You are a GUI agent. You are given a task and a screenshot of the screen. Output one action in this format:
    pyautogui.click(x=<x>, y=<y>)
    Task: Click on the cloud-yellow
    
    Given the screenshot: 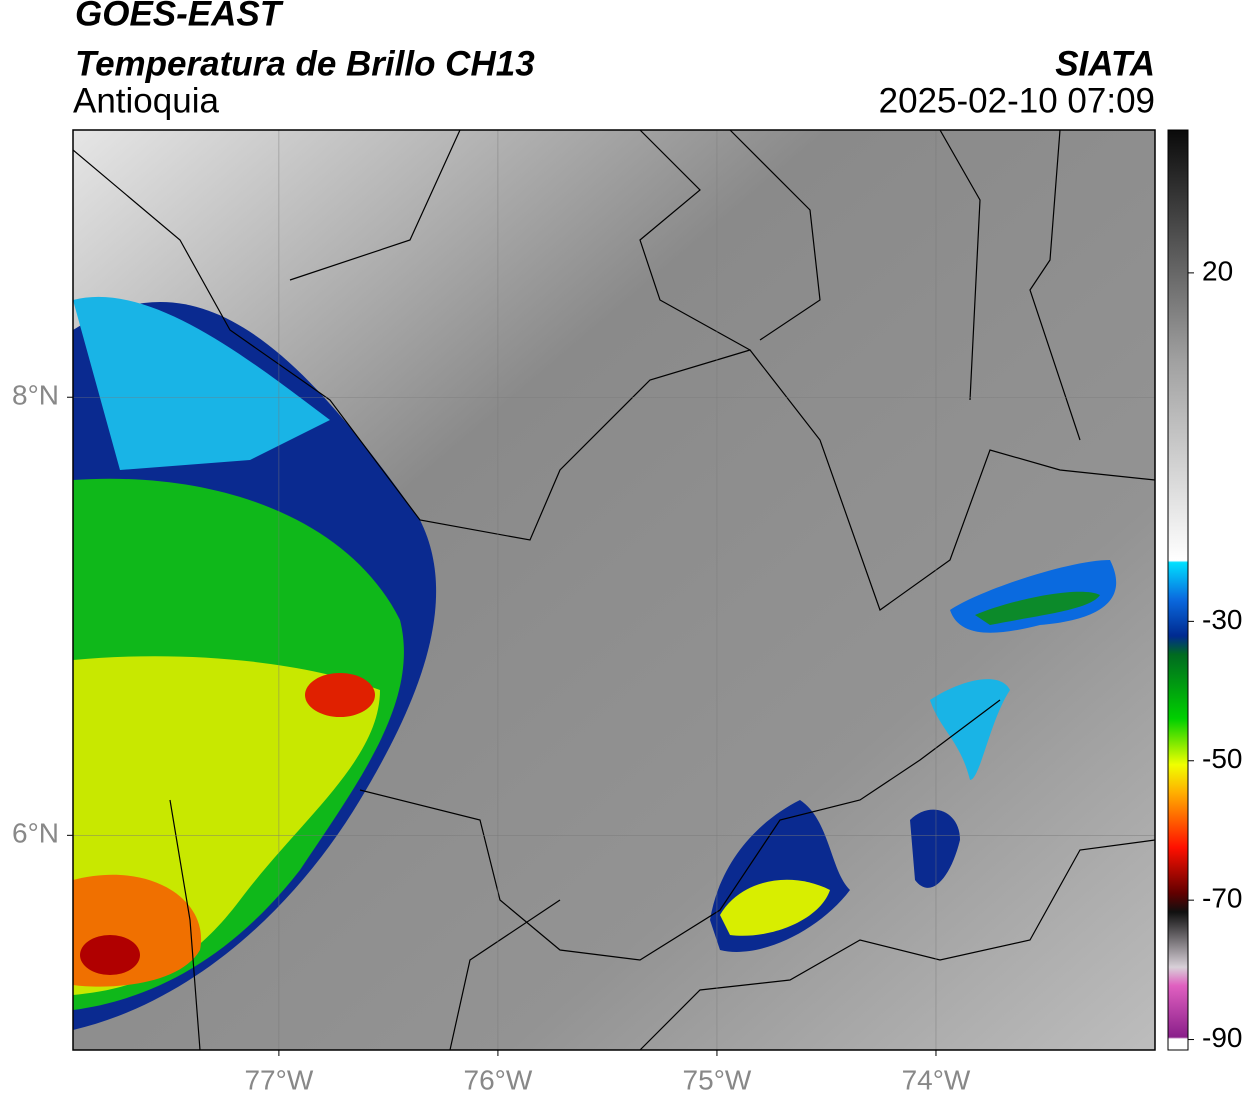 What is the action you would take?
    pyautogui.click(x=775, y=907)
    